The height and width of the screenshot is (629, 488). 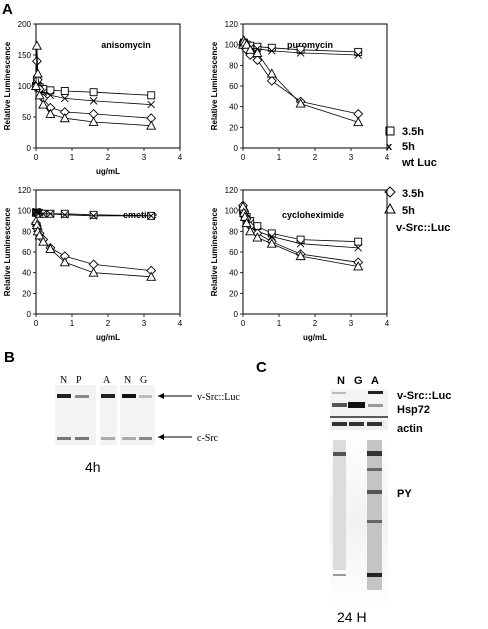 I want to click on panel-label-a: A, so click(x=7, y=9).